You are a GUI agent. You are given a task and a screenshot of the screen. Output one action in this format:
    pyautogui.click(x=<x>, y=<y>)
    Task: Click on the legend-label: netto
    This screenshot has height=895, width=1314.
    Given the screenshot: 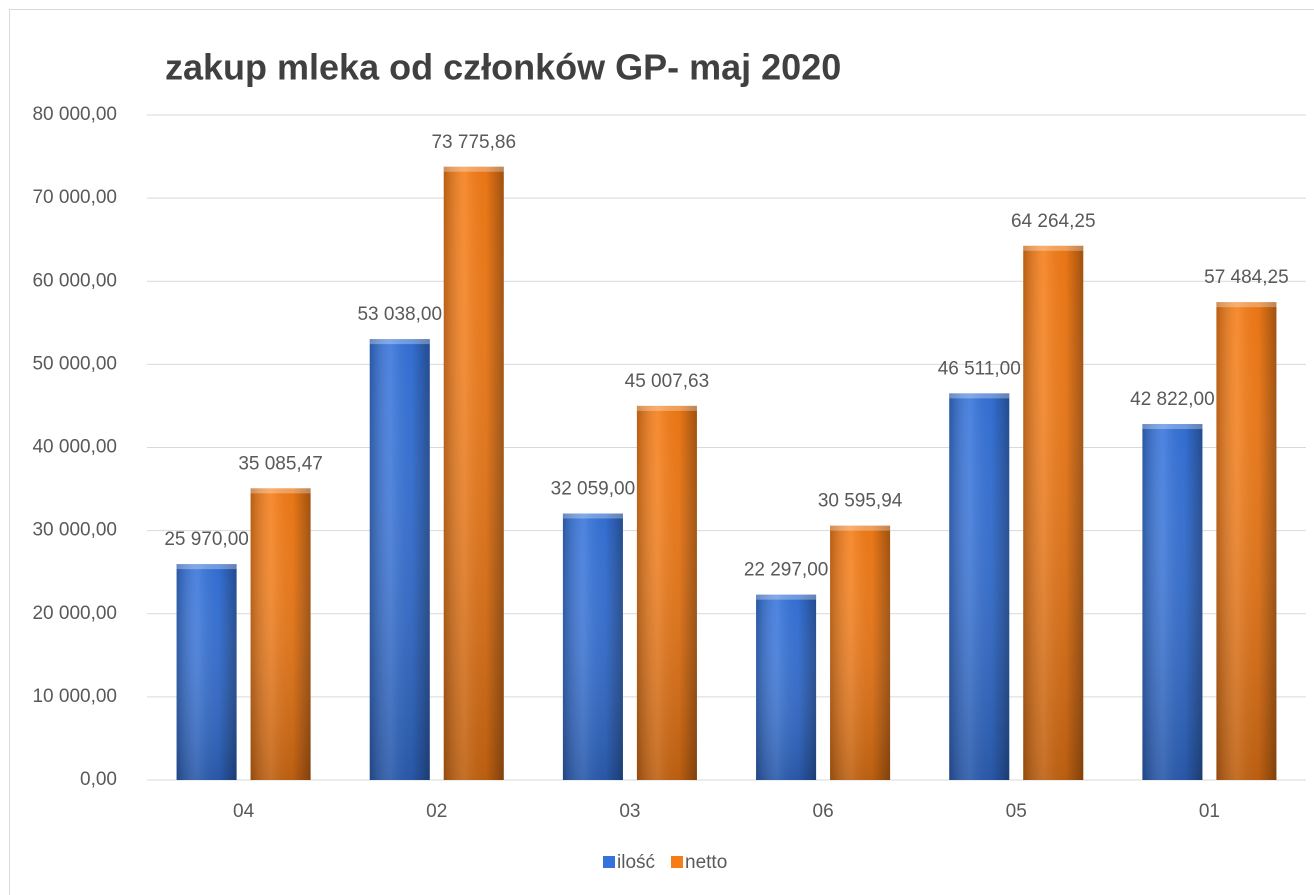 What is the action you would take?
    pyautogui.click(x=706, y=862)
    